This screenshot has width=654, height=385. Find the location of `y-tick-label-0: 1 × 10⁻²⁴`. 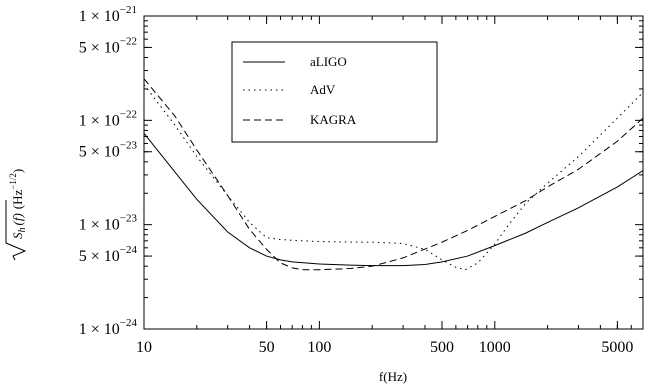

y-tick-label-0: 1 × 10⁻²⁴ is located at coordinates (108, 327).